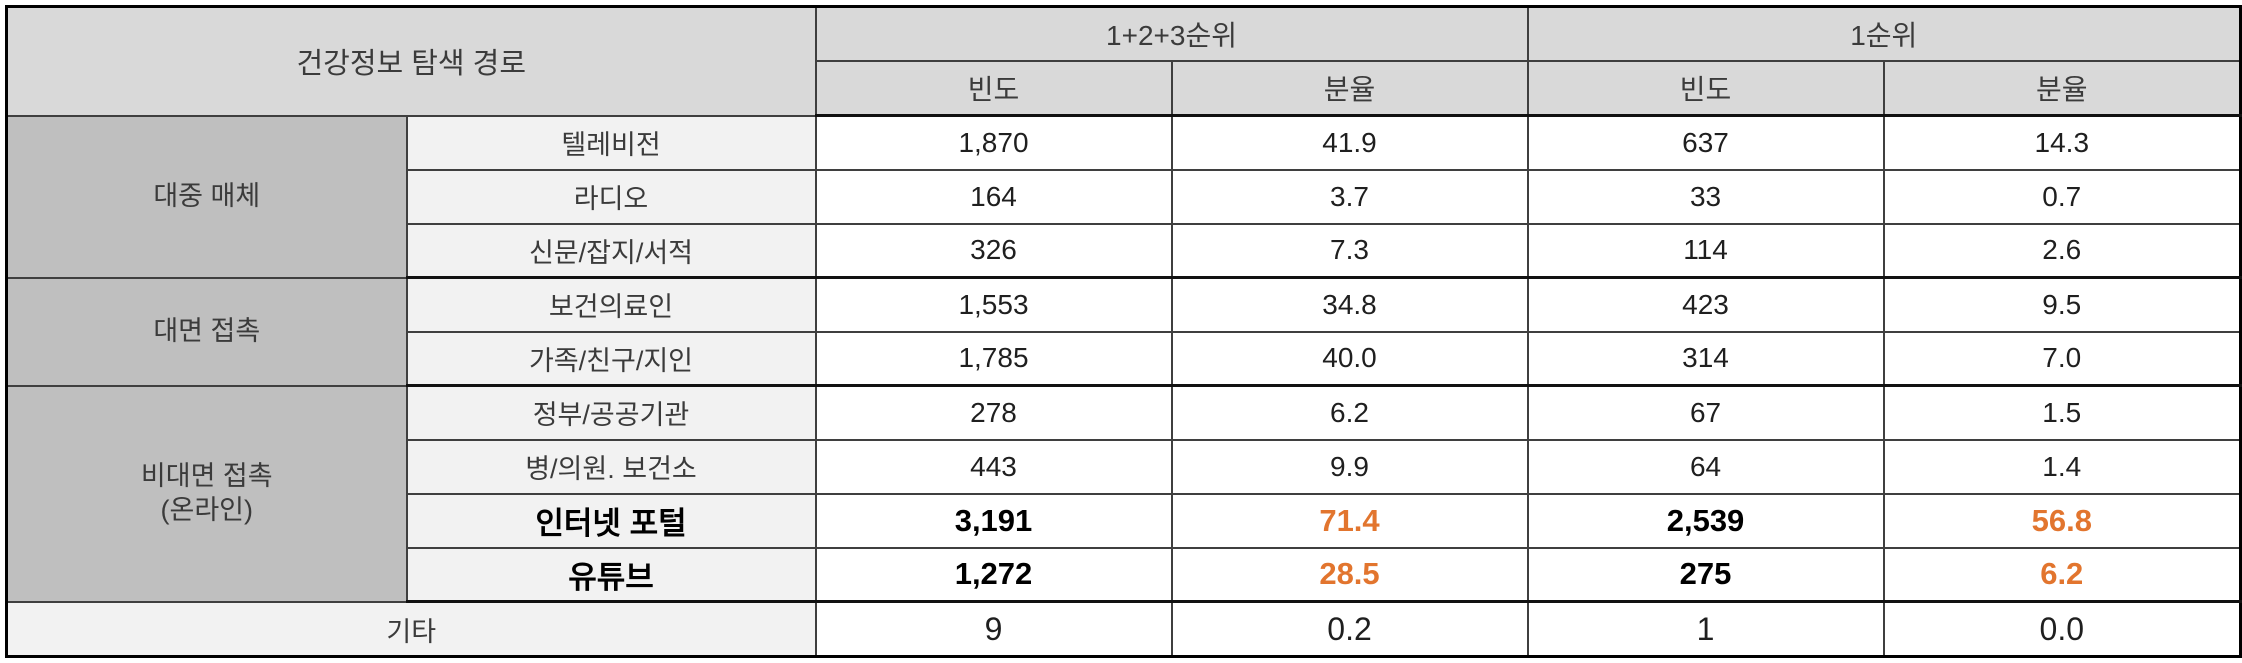  Describe the element at coordinates (611, 304) in the screenshot. I see `row-label: 보건의료인` at that location.